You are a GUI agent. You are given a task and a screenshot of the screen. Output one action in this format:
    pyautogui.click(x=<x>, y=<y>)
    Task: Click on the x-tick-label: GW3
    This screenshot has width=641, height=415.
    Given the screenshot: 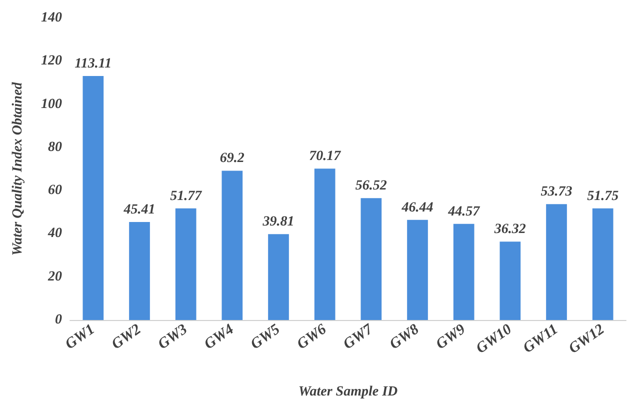 What is the action you would take?
    pyautogui.click(x=173, y=337)
    